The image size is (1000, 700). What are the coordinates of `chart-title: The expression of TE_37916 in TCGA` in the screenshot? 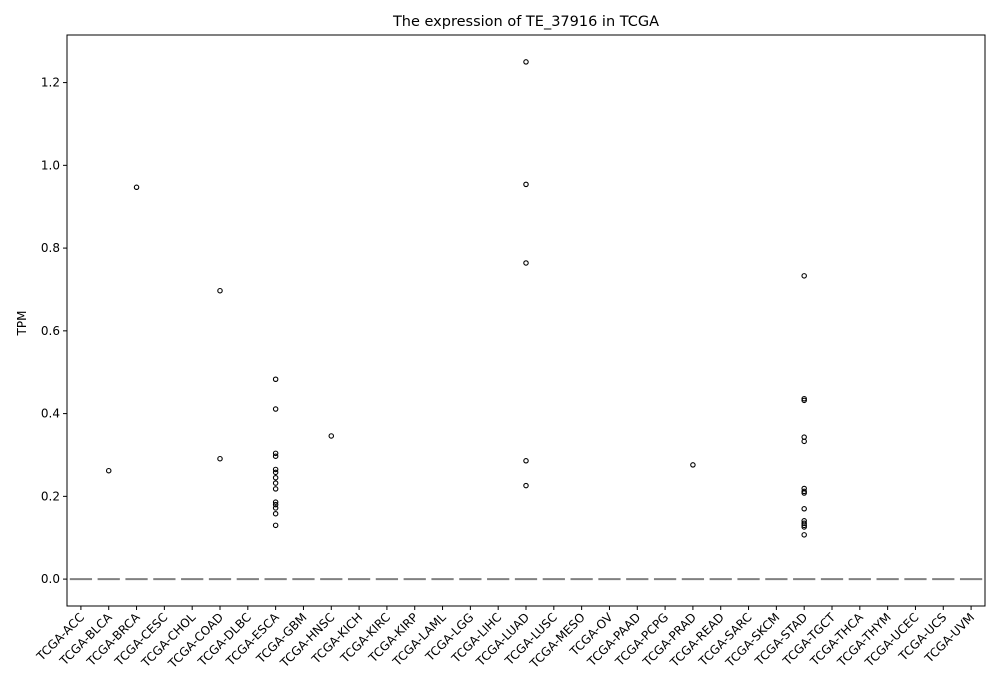 It's located at (525, 22).